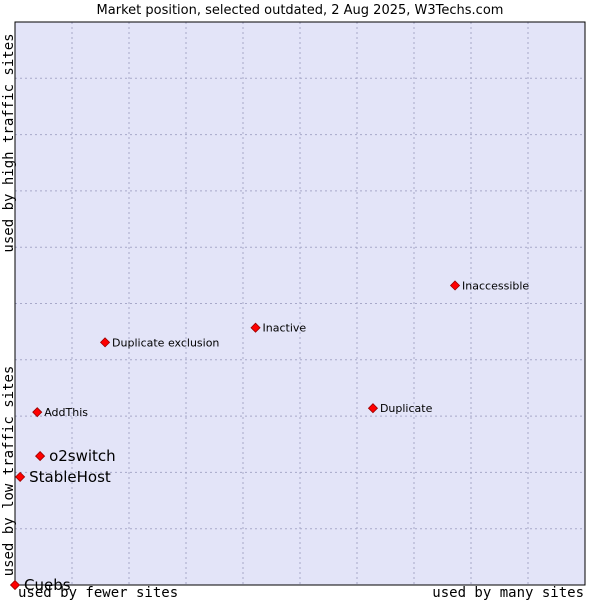 This screenshot has height=600, width=600. I want to click on data-point: Duplicate exclusion, so click(159, 342).